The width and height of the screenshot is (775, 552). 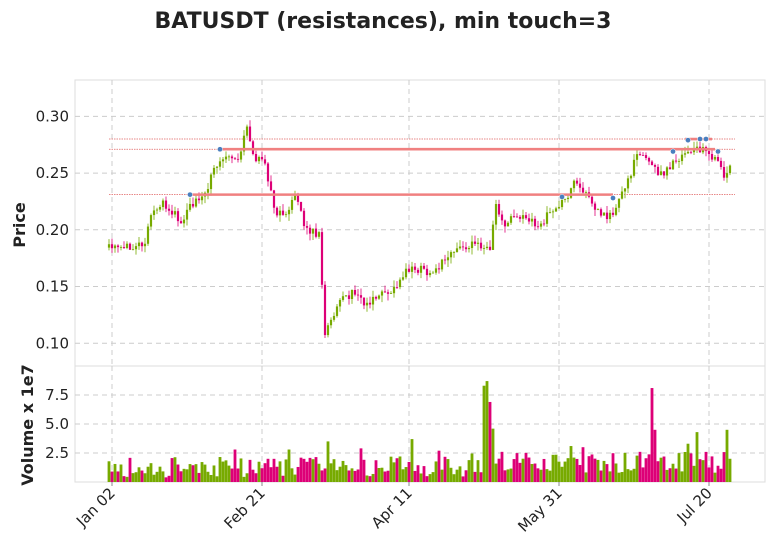 What do you see at coordinates (419, 431) in the screenshot?
I see `volume-bars` at bounding box center [419, 431].